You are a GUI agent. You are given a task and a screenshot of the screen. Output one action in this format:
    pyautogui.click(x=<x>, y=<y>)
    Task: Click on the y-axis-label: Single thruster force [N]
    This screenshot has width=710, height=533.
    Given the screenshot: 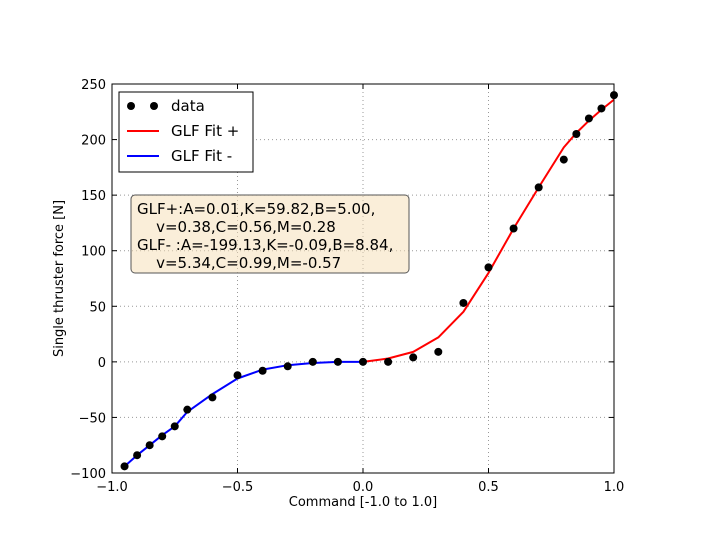 What is the action you would take?
    pyautogui.click(x=59, y=278)
    